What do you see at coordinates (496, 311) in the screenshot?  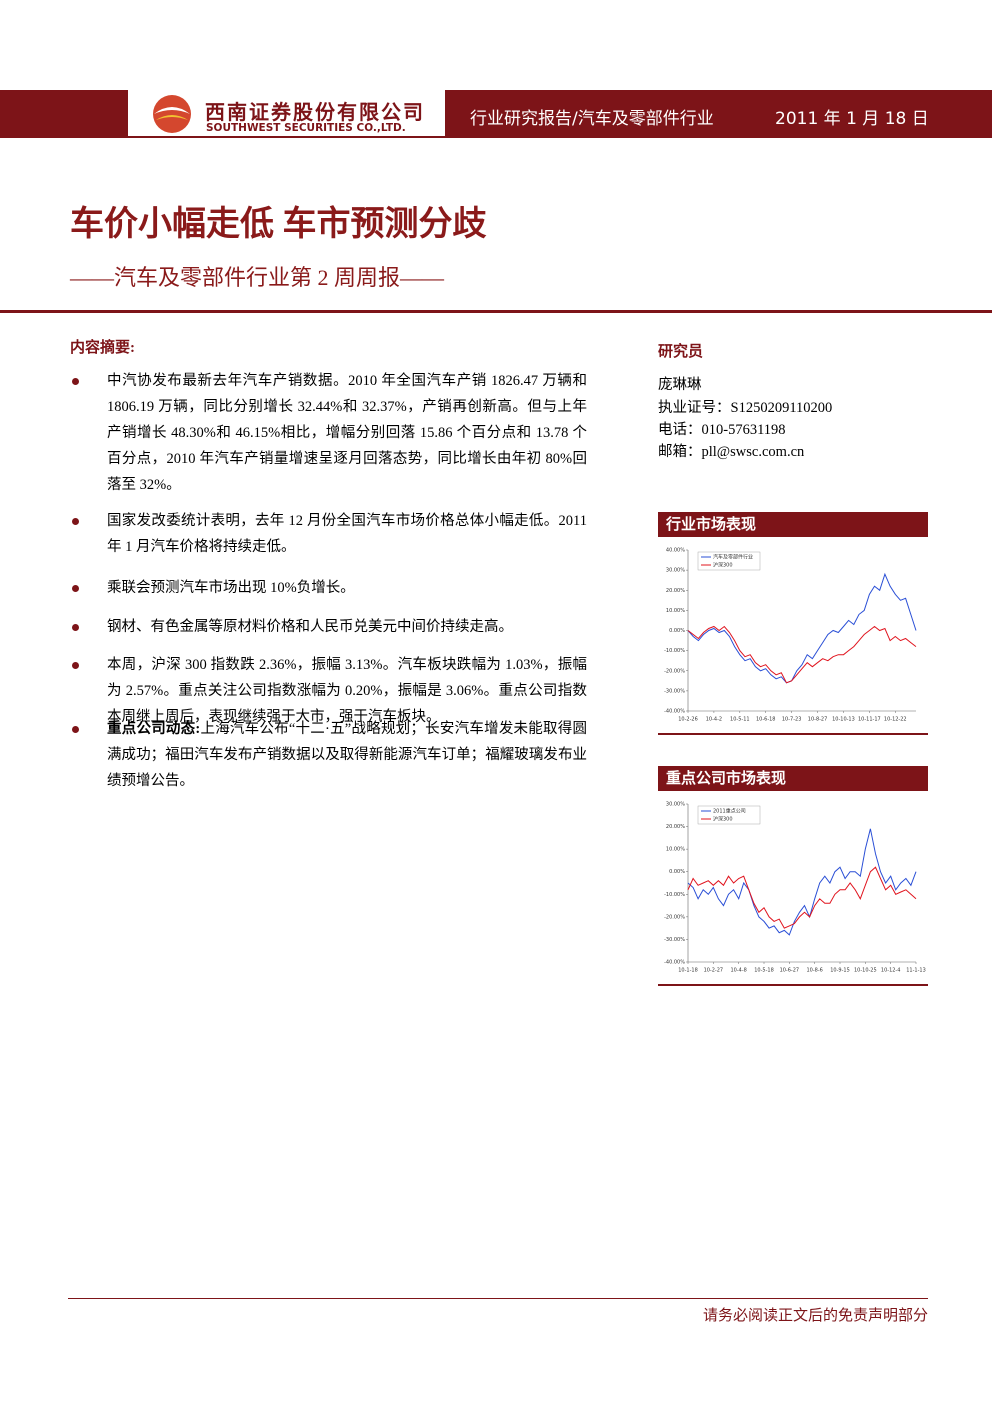 I see `divider` at bounding box center [496, 311].